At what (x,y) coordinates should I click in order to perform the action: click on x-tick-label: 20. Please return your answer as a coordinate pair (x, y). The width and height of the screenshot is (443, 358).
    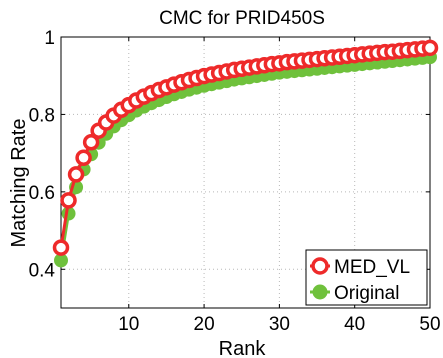
    Looking at the image, I should click on (204, 324).